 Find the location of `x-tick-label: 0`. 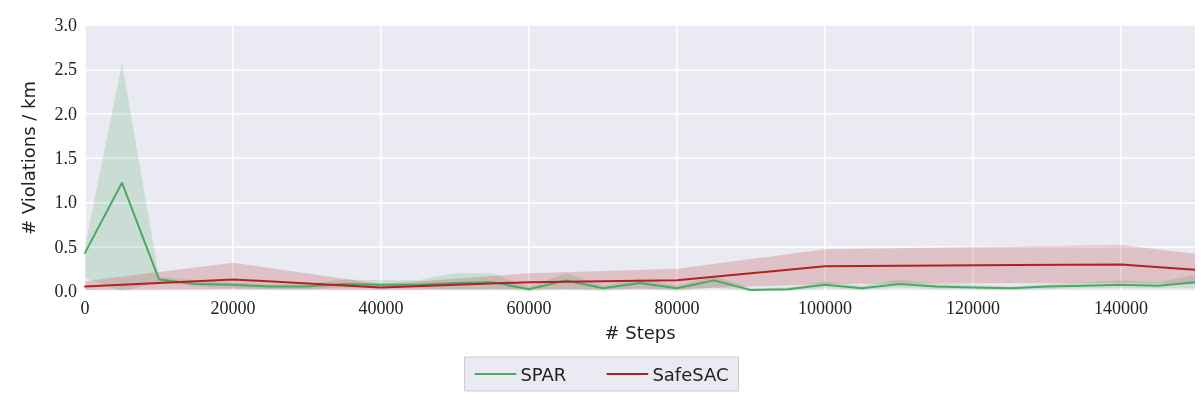

x-tick-label: 0 is located at coordinates (85, 308).